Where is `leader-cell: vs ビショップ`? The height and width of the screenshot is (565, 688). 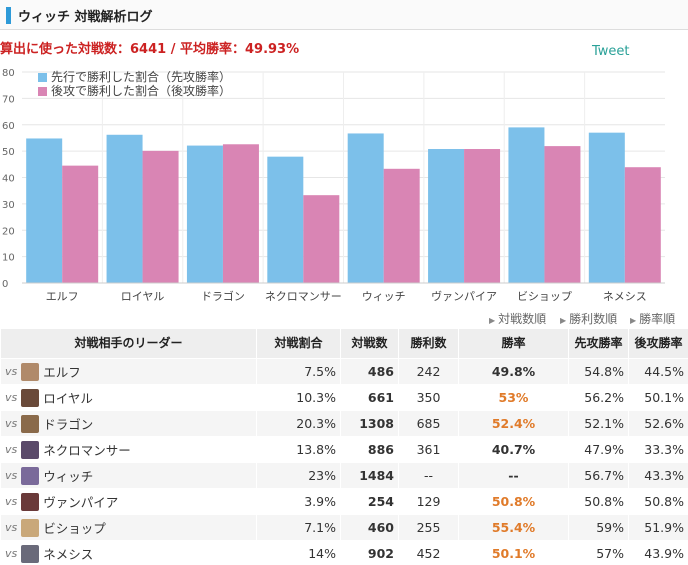 leader-cell: vs ビショップ is located at coordinates (128, 527).